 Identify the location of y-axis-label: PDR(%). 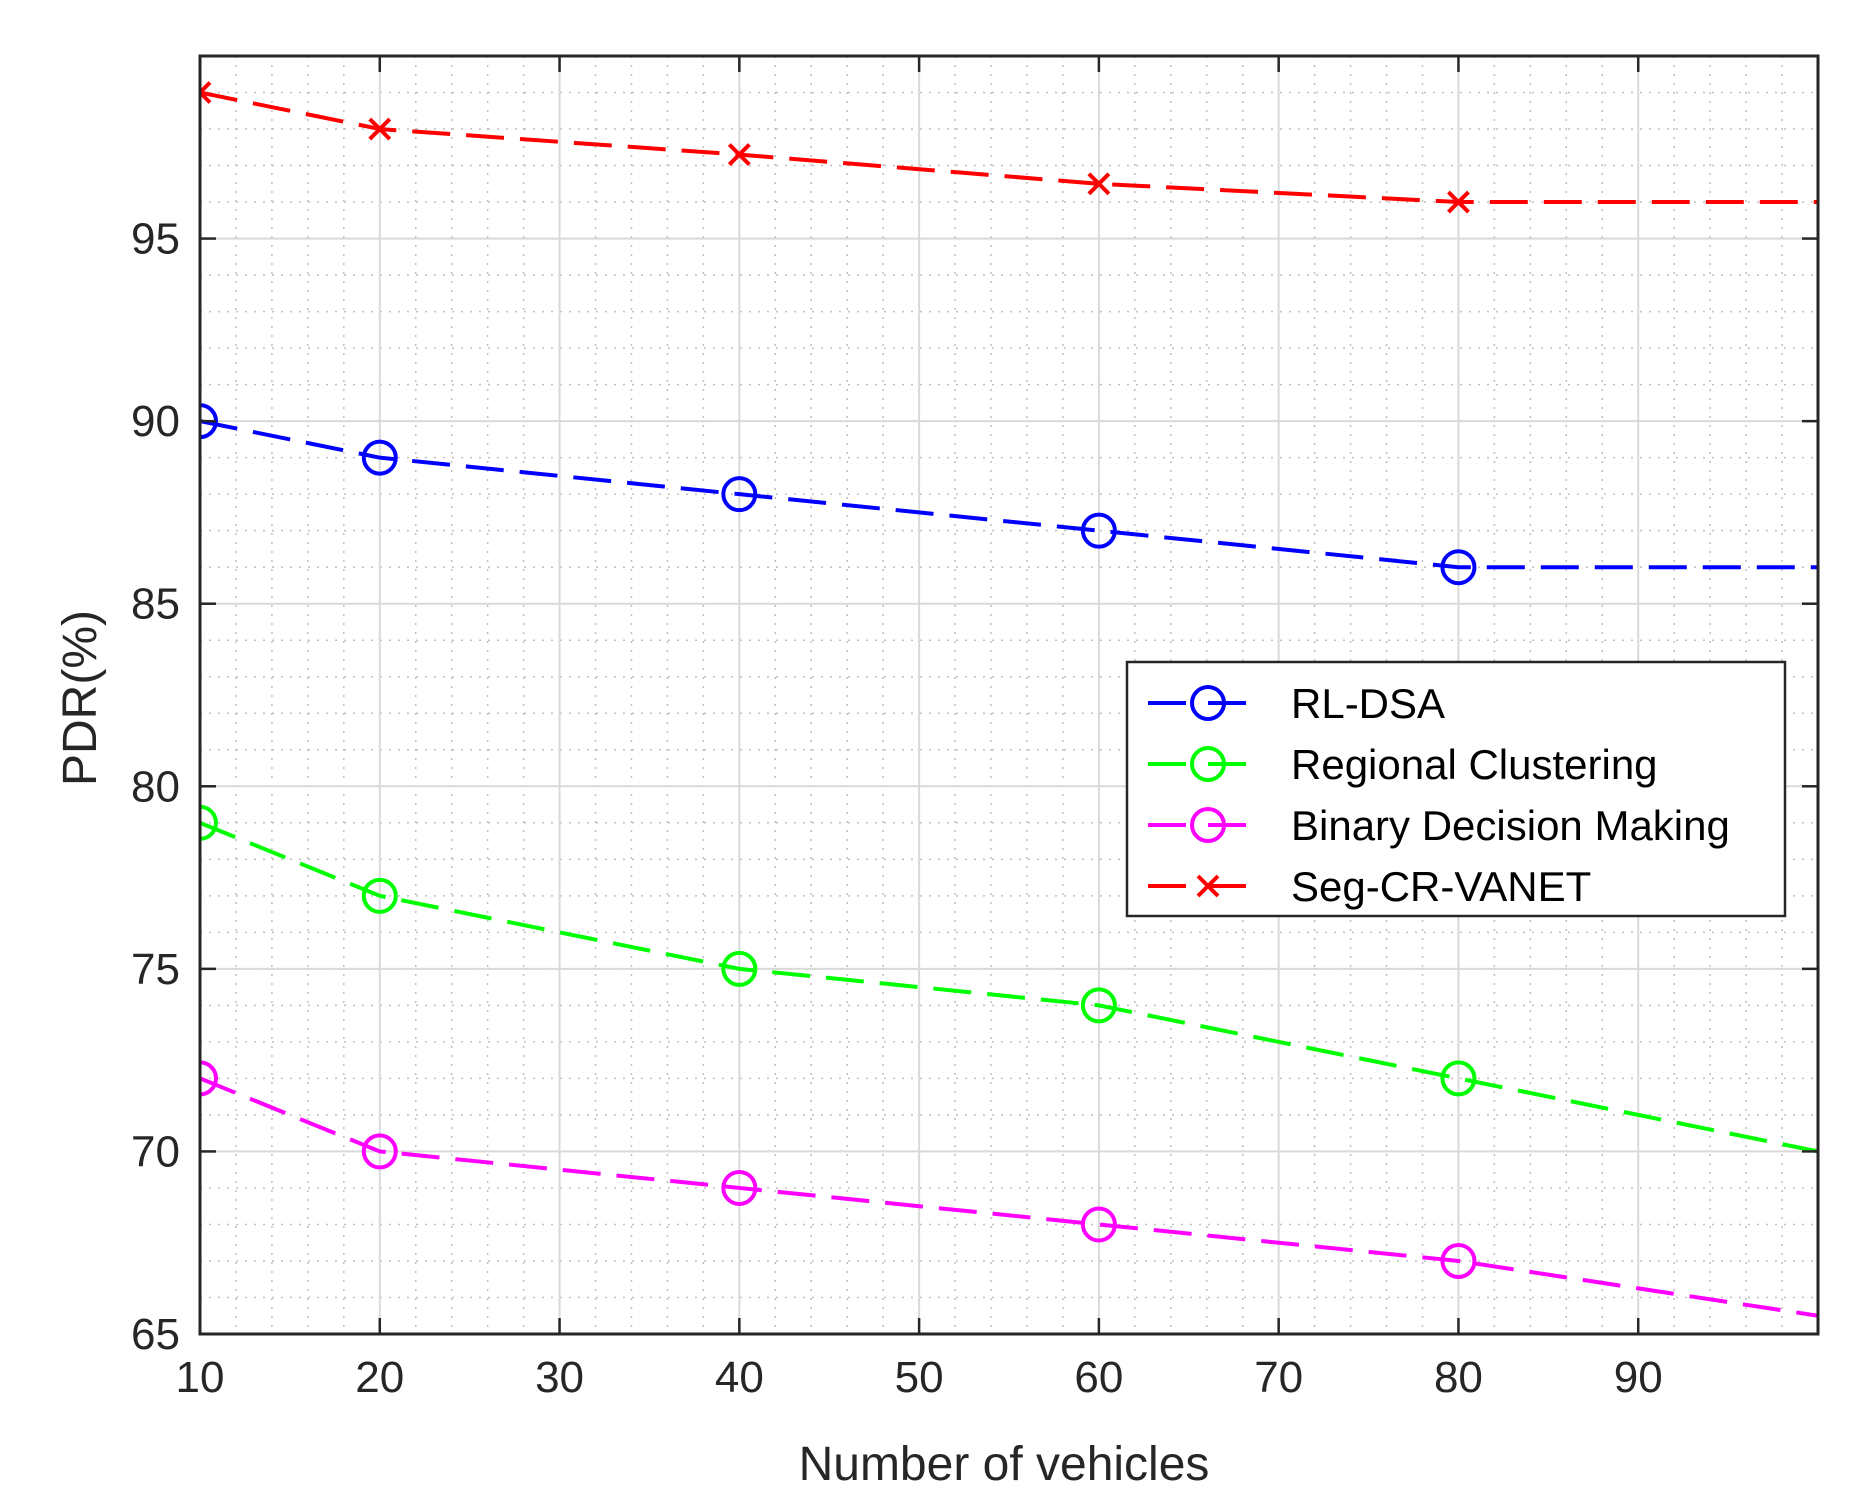
(80, 698).